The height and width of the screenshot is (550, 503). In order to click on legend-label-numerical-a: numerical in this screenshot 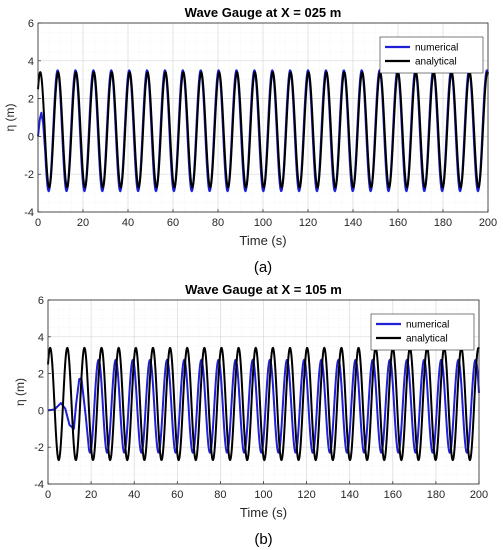, I will do `click(436, 48)`.